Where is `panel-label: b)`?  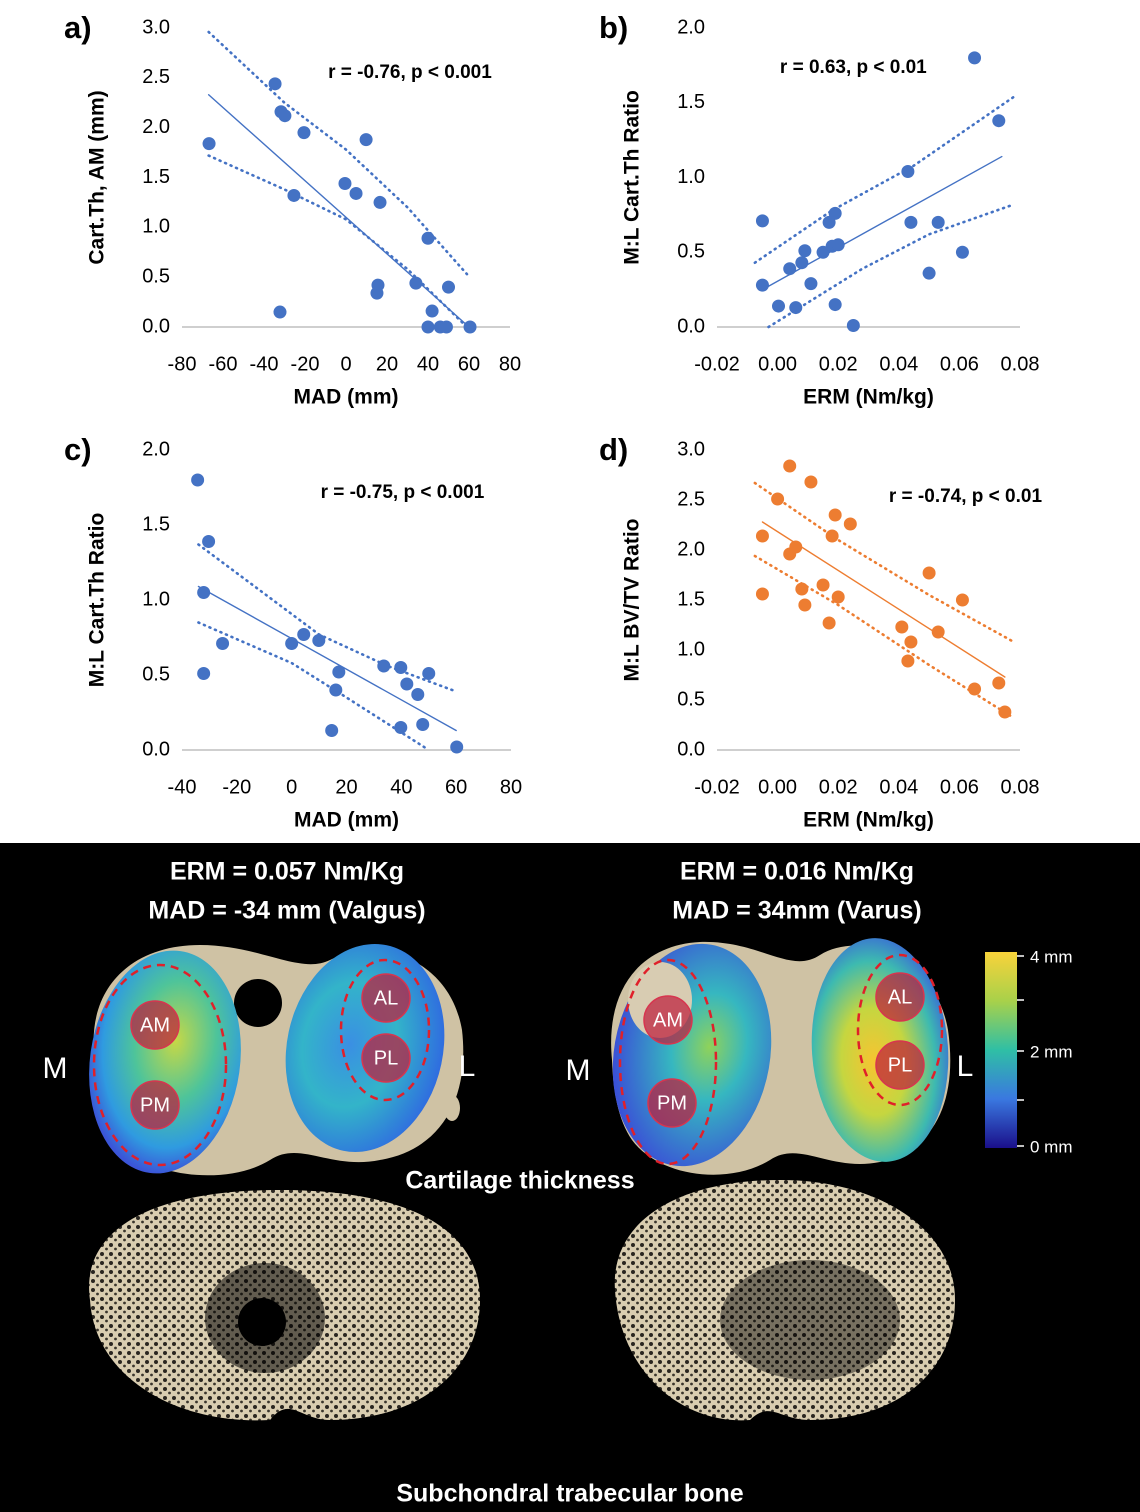
panel-label: b) is located at coordinates (613, 27).